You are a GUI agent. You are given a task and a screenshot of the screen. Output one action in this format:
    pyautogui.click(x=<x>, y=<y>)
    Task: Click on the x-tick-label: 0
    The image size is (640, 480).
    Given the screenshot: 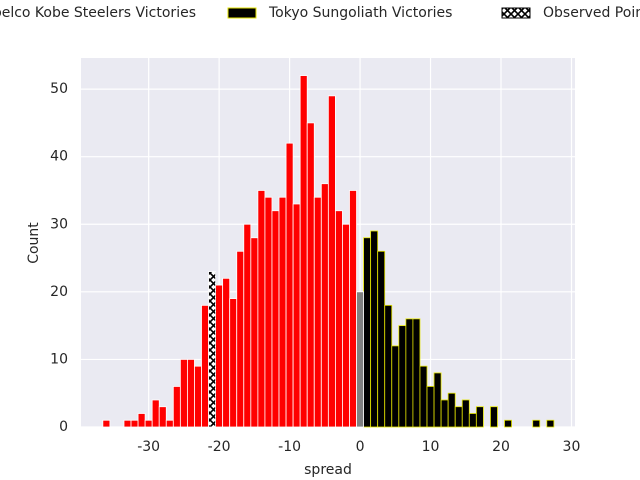 What is the action you would take?
    pyautogui.click(x=360, y=447)
    